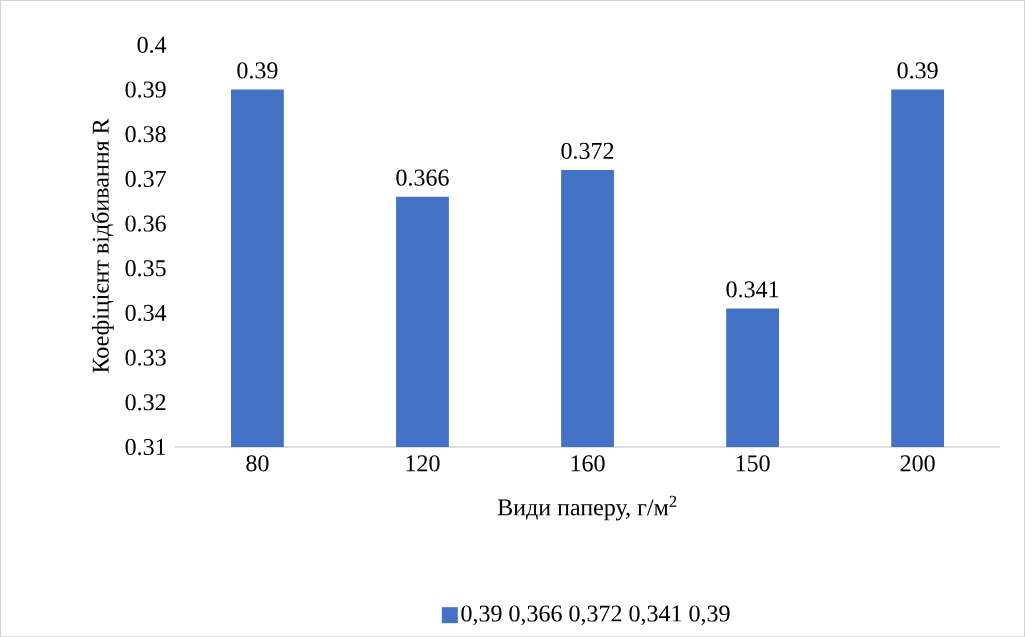 This screenshot has width=1025, height=637. What do you see at coordinates (146, 313) in the screenshot?
I see `y-tick-label: 0.34` at bounding box center [146, 313].